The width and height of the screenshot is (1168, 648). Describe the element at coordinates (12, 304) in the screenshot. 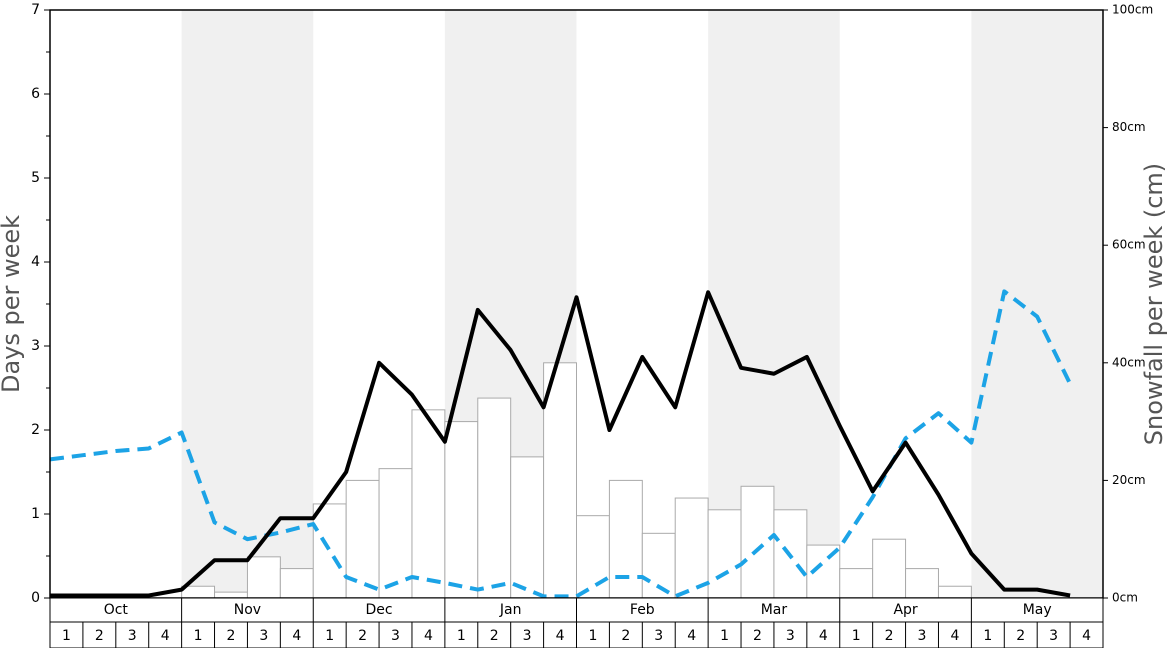

I see `y-axis-title: Days per week` at that location.